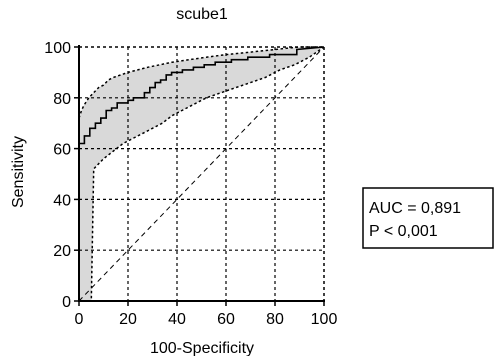 The height and width of the screenshot is (356, 499). What do you see at coordinates (202, 14) in the screenshot?
I see `chart-title: scube1` at bounding box center [202, 14].